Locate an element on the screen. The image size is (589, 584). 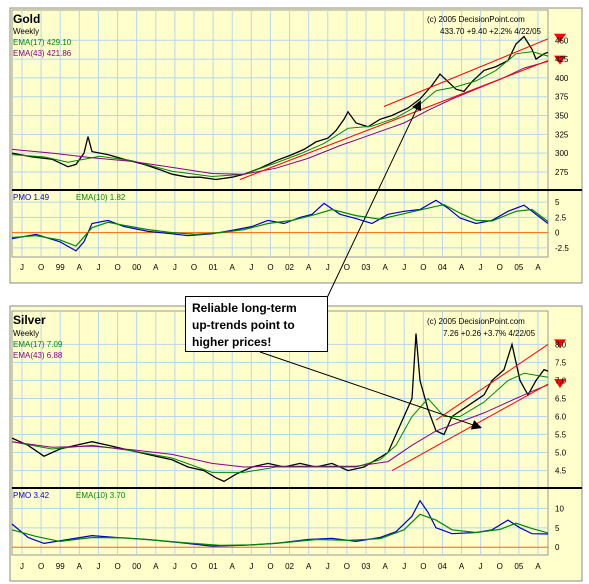
gold-pmo-tick-label: 5 is located at coordinates (557, 202).